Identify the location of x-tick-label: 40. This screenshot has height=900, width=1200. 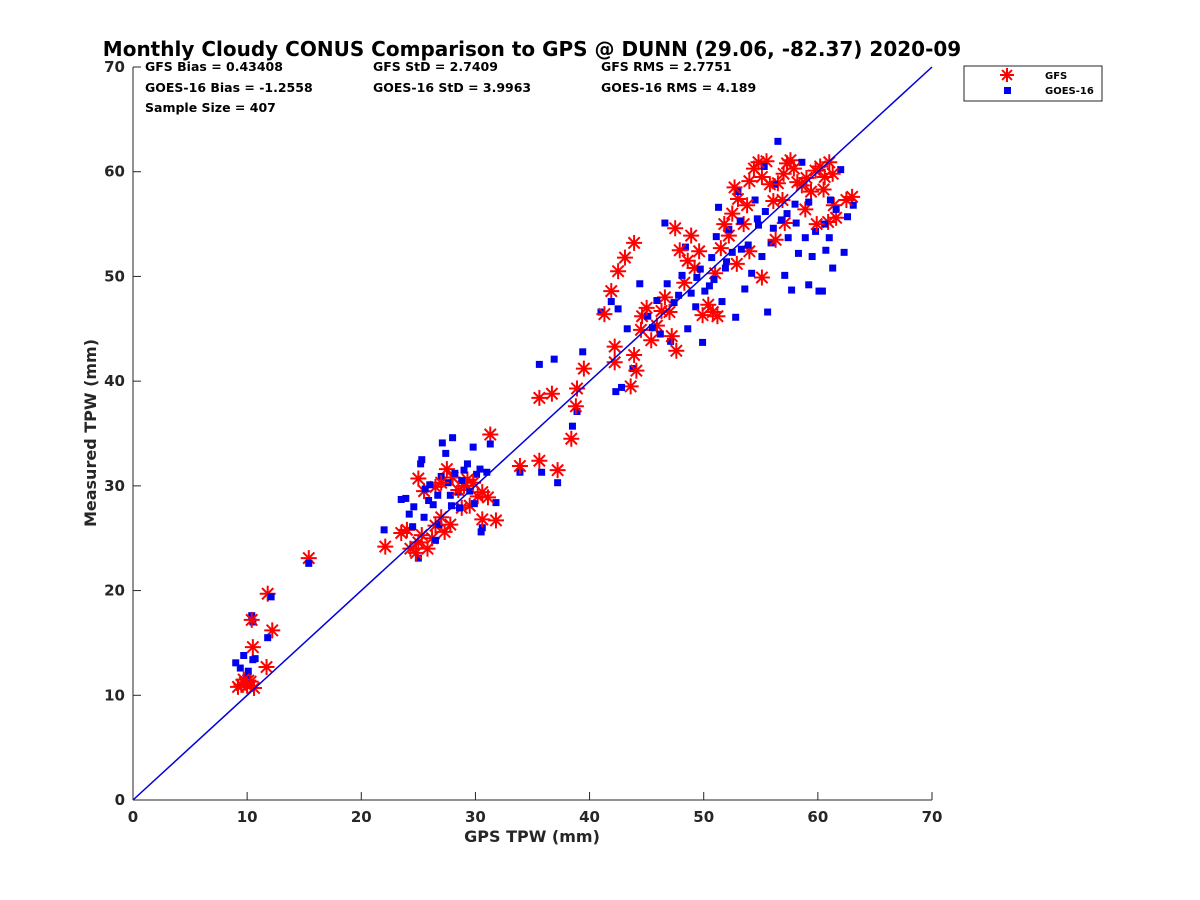
(589, 817).